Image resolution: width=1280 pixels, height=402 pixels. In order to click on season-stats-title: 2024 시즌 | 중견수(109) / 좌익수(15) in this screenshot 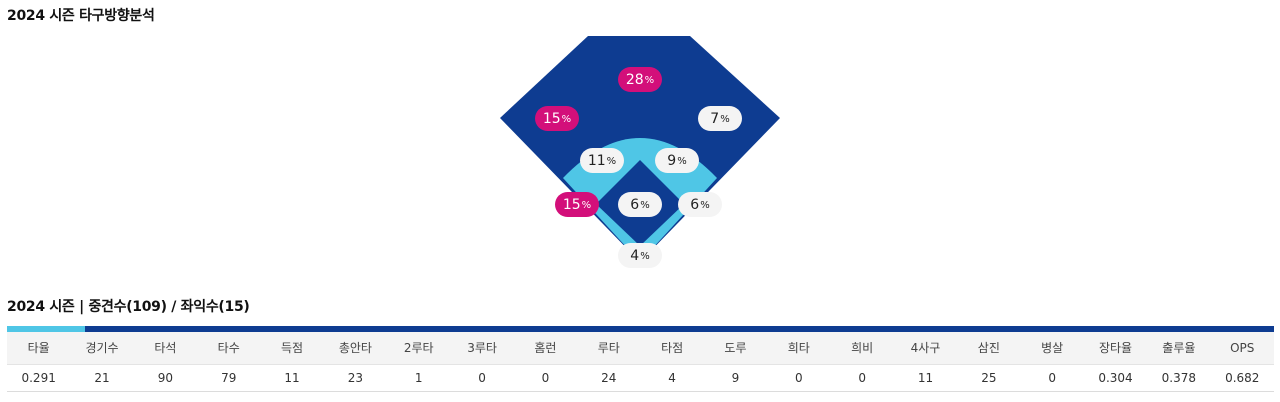, I will do `click(128, 307)`.